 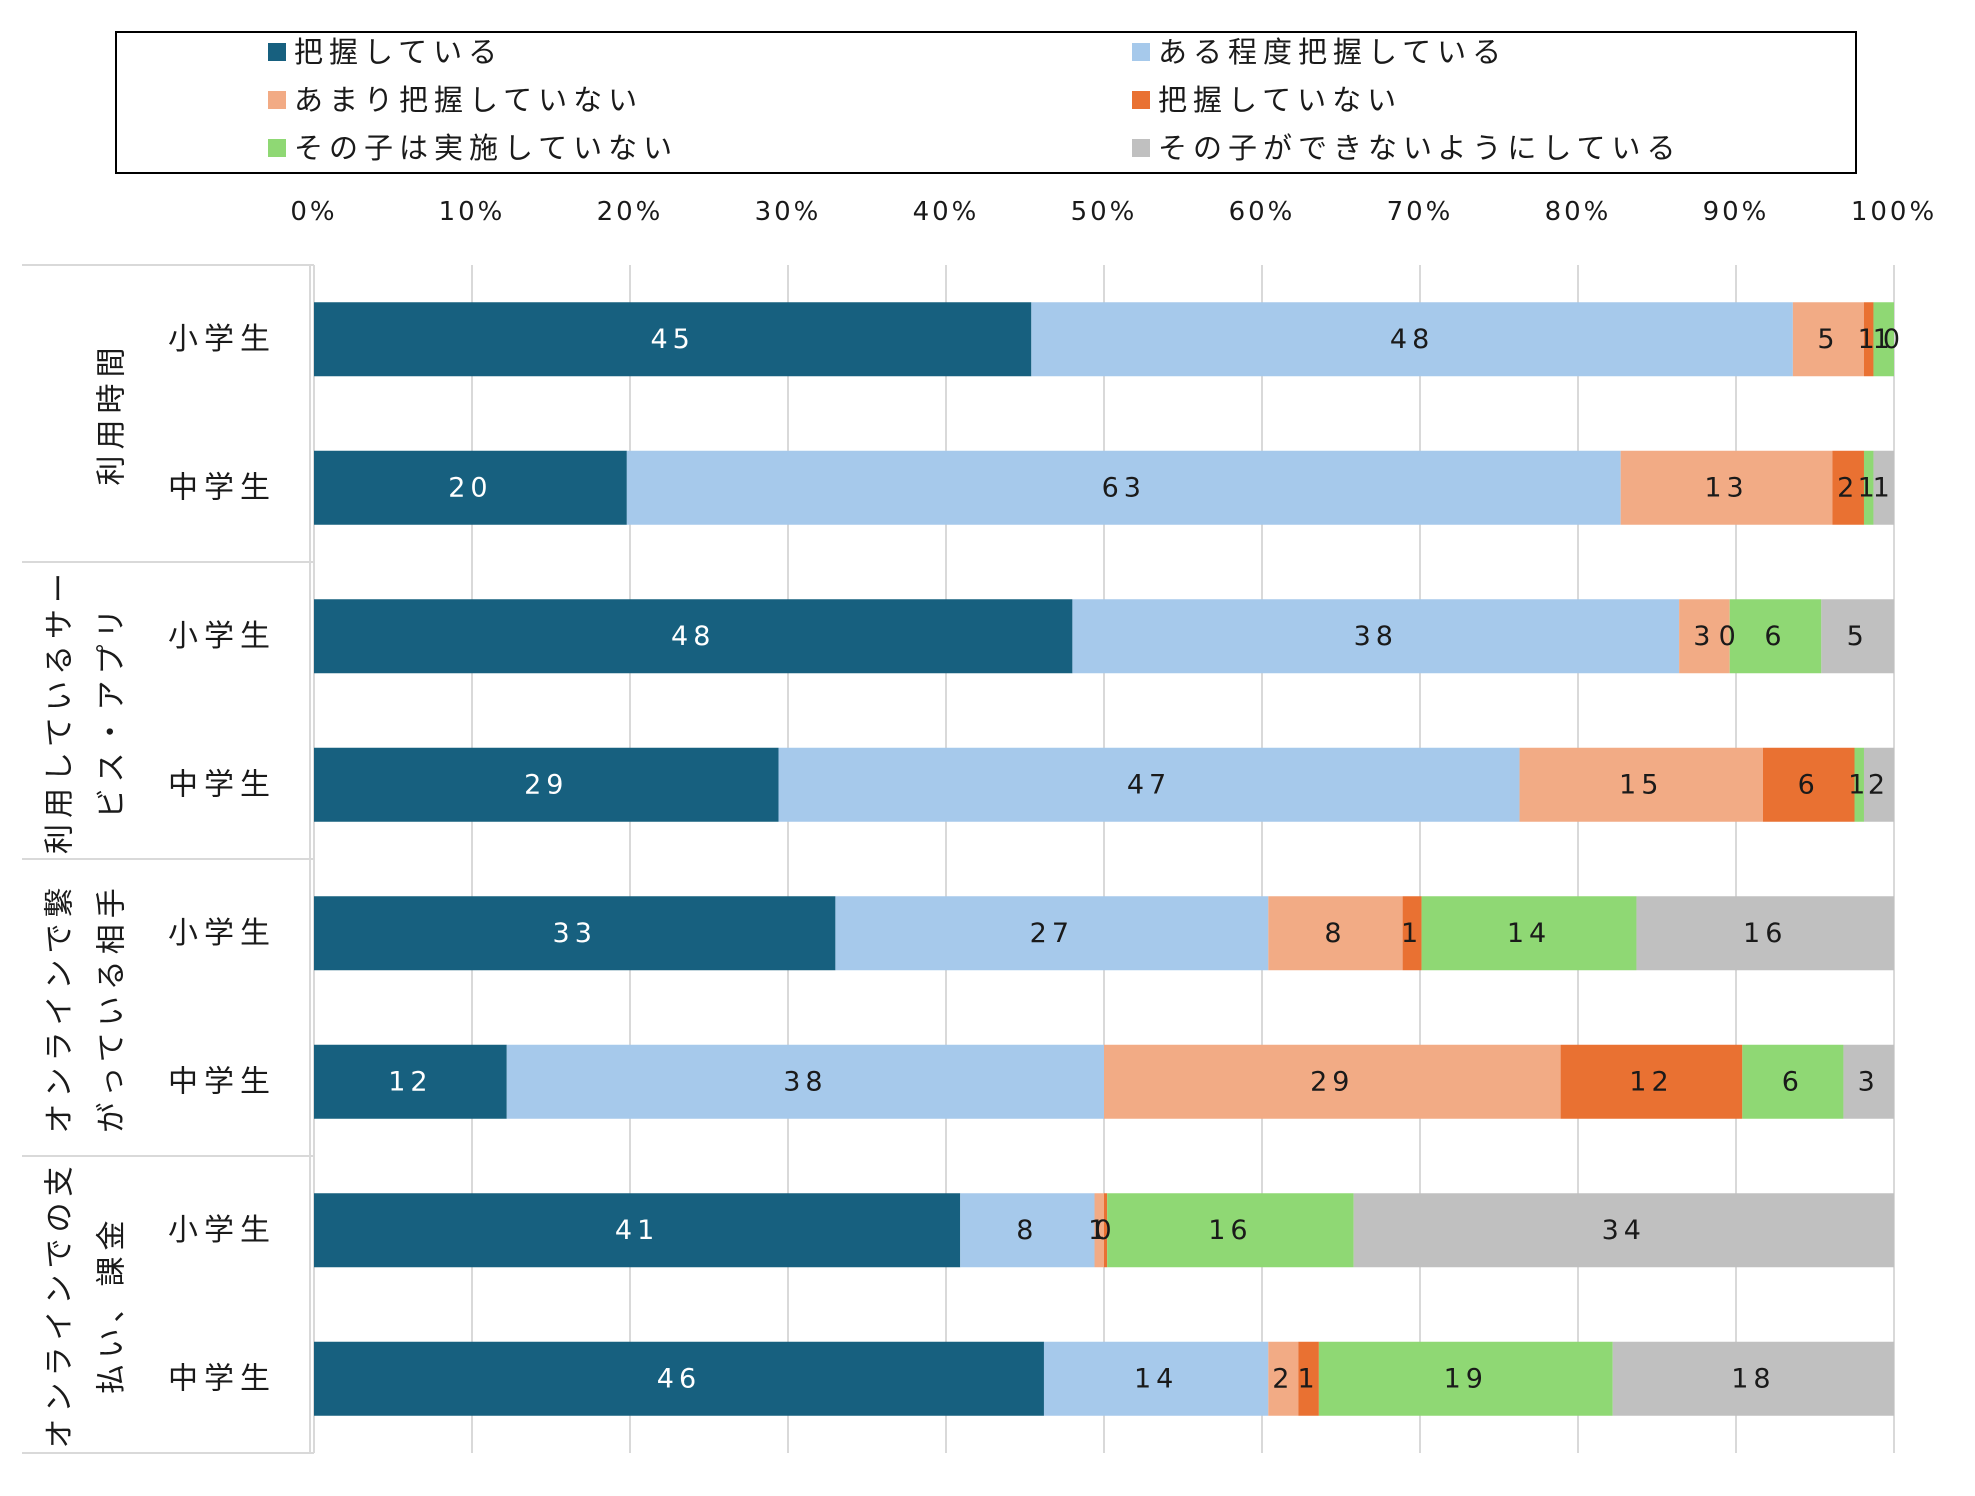 I want to click on legend-label: その子は実施していない, so click(x=486, y=148).